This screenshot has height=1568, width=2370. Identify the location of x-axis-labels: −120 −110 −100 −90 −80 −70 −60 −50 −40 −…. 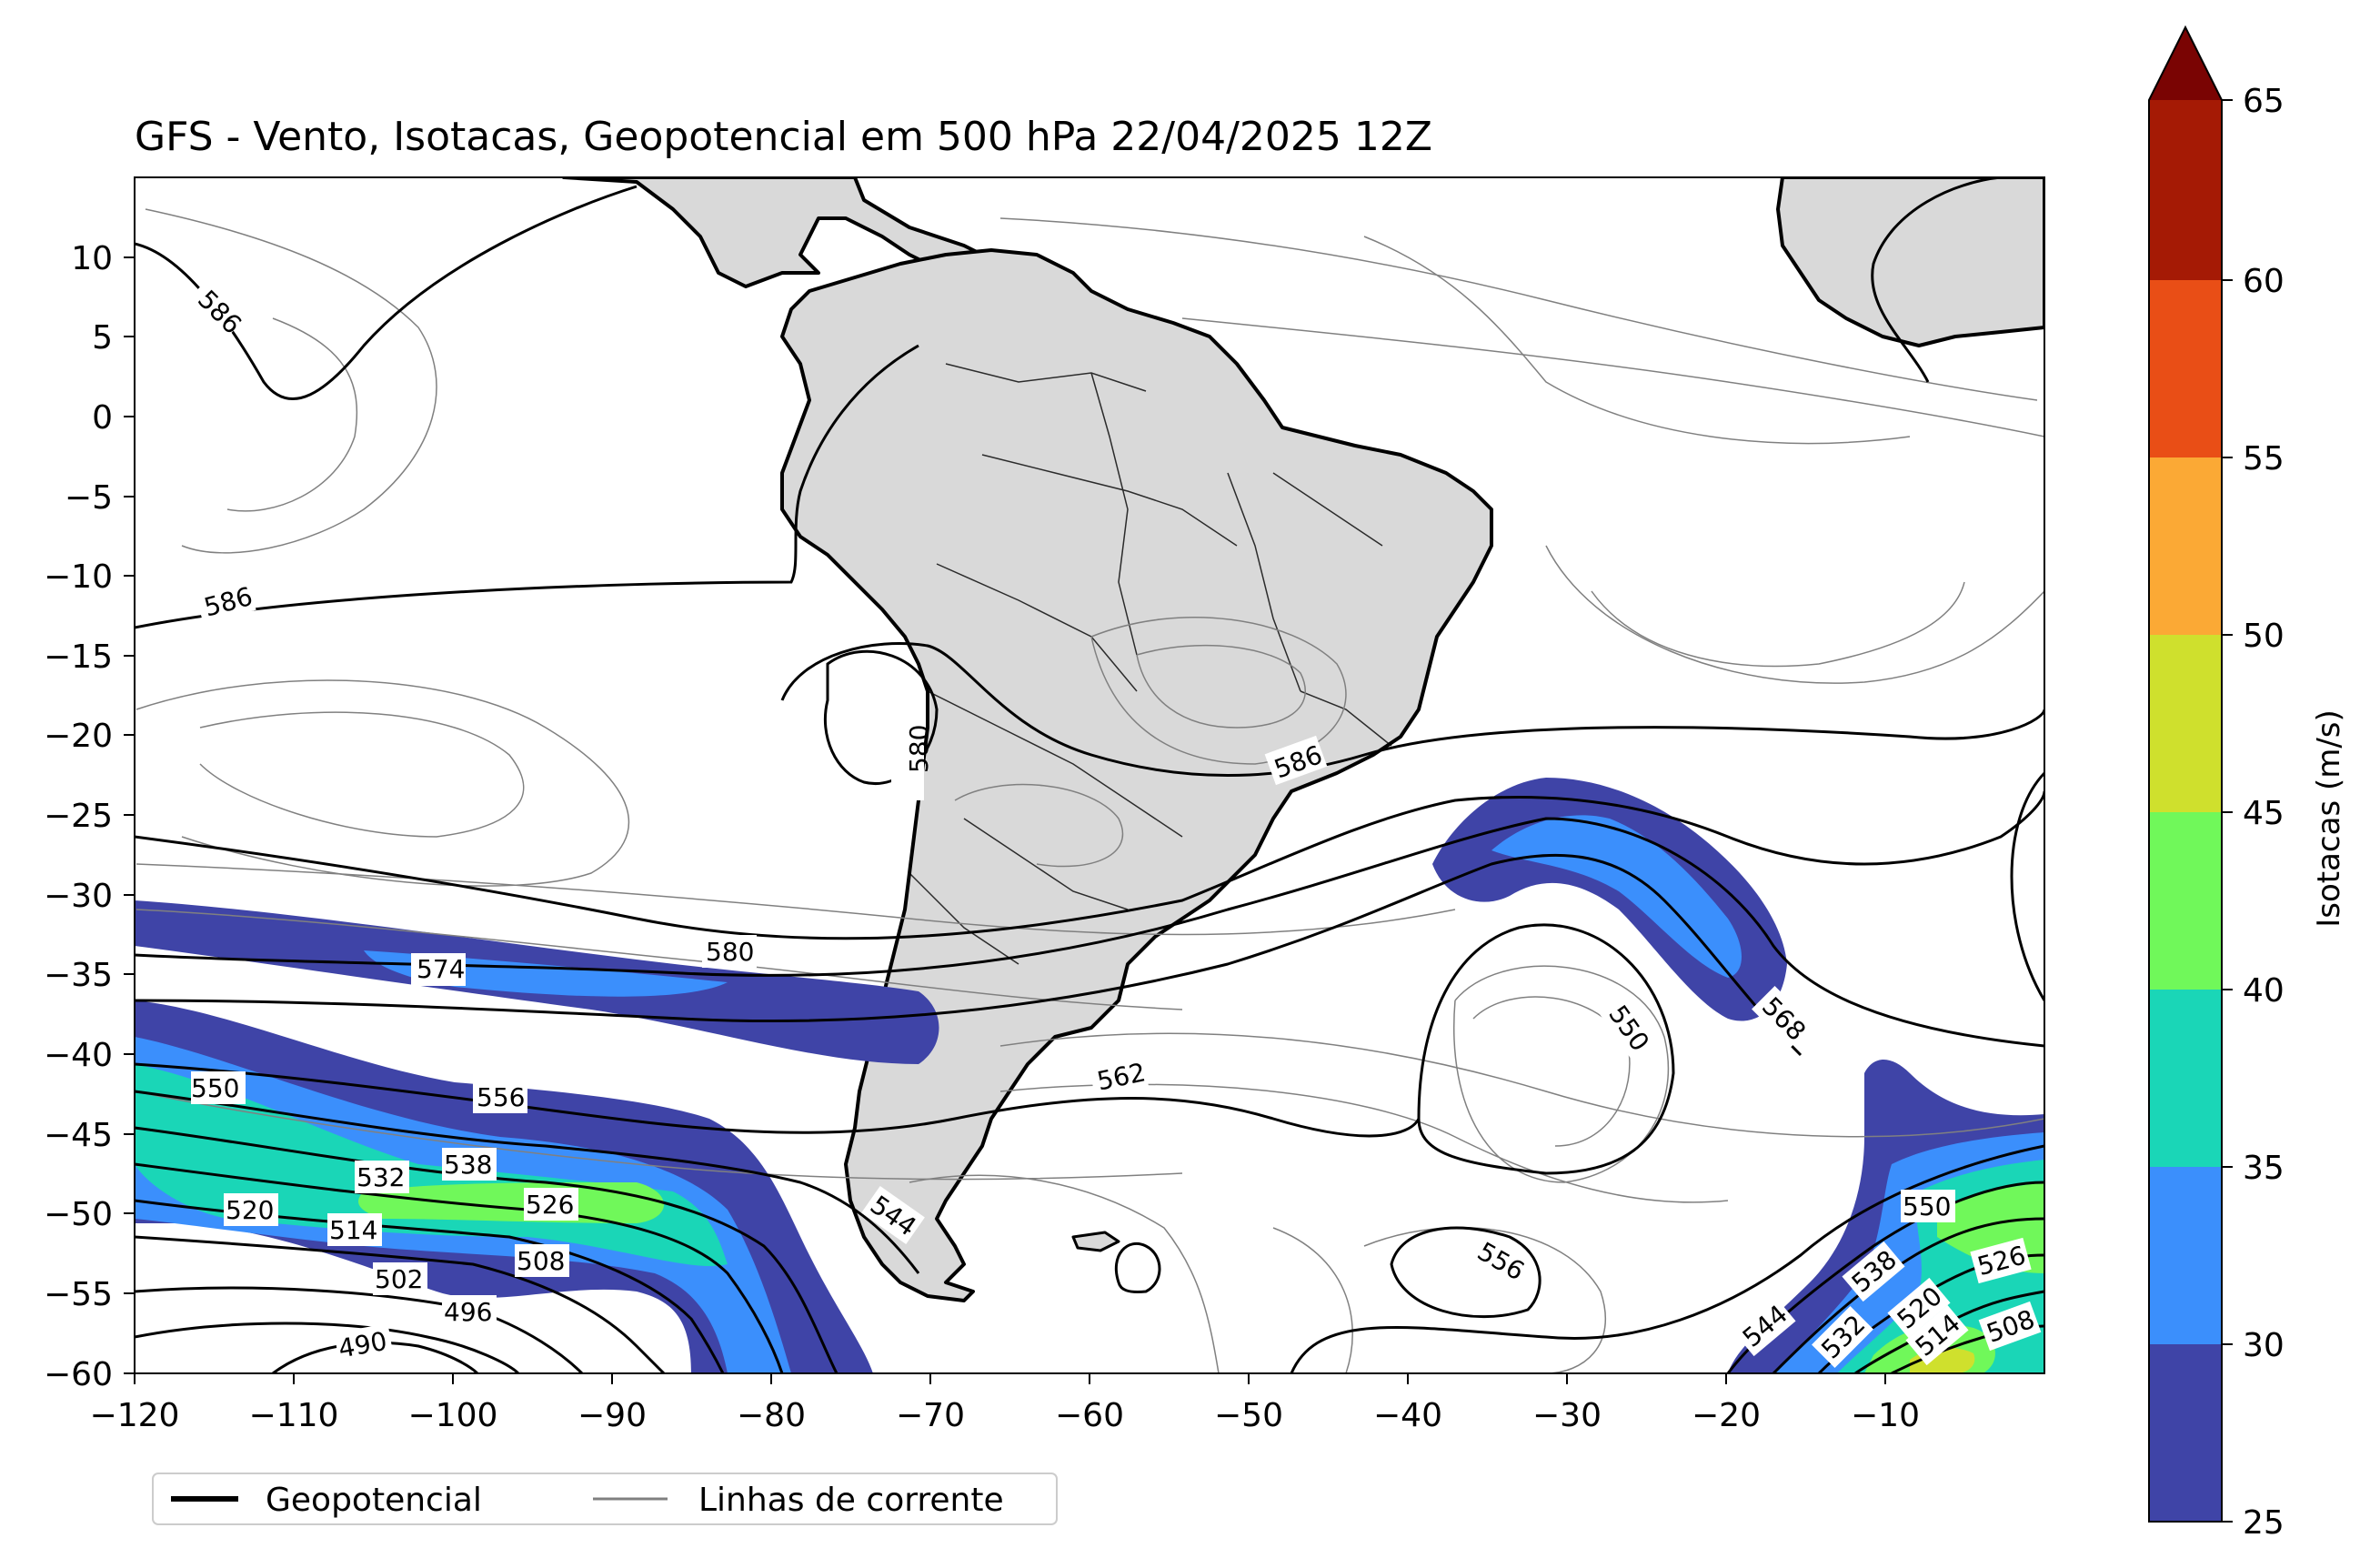
(1005, 1415).